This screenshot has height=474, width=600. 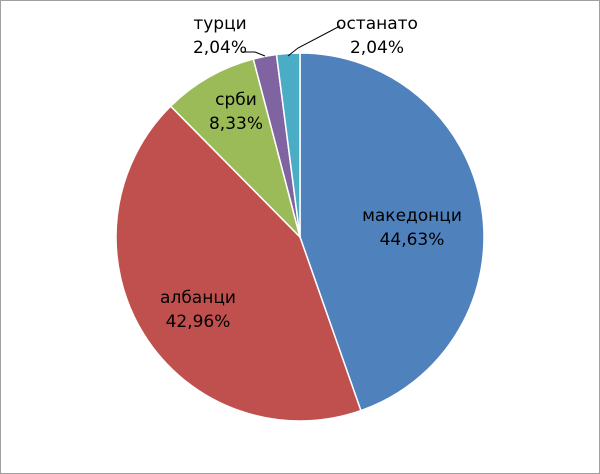 What do you see at coordinates (412, 216) in the screenshot?
I see `category-label: македонци` at bounding box center [412, 216].